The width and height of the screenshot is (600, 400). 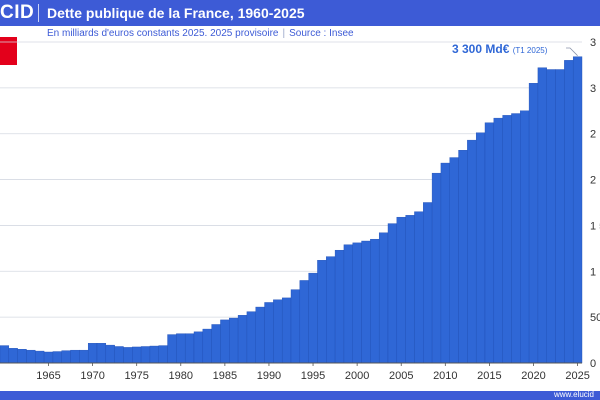 What do you see at coordinates (401, 376) in the screenshot?
I see `x-tick-label: 2005` at bounding box center [401, 376].